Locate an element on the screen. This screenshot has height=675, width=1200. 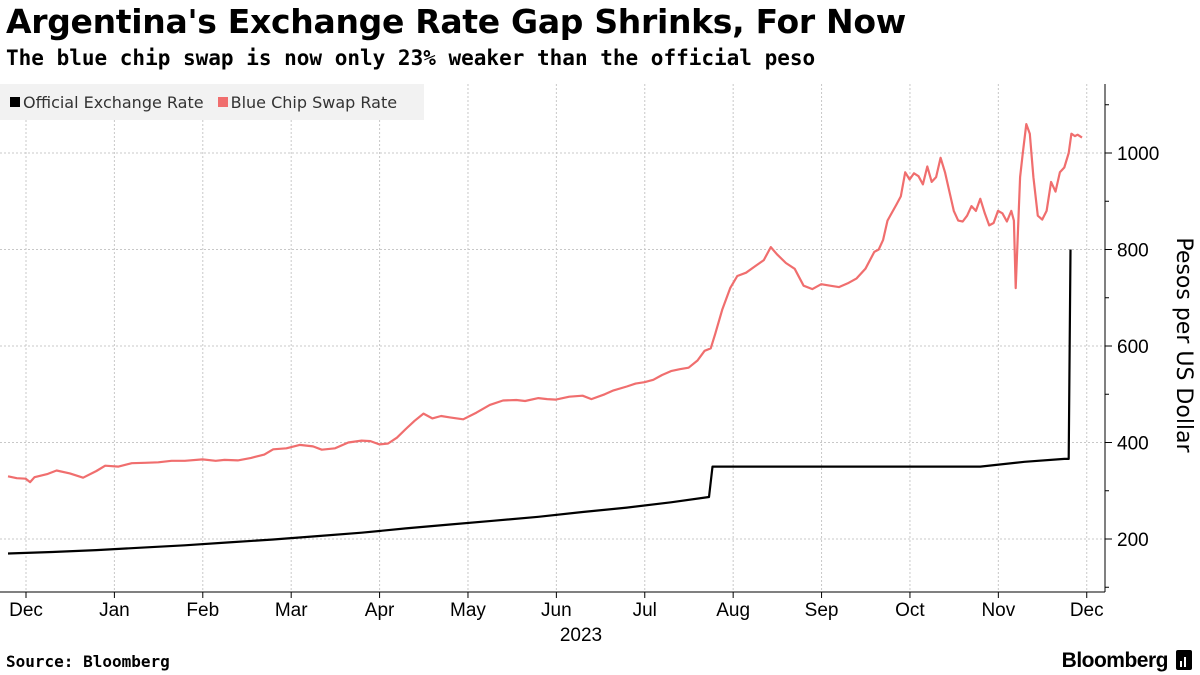
legend-item-official: Official Exchange Rate is located at coordinates (107, 102).